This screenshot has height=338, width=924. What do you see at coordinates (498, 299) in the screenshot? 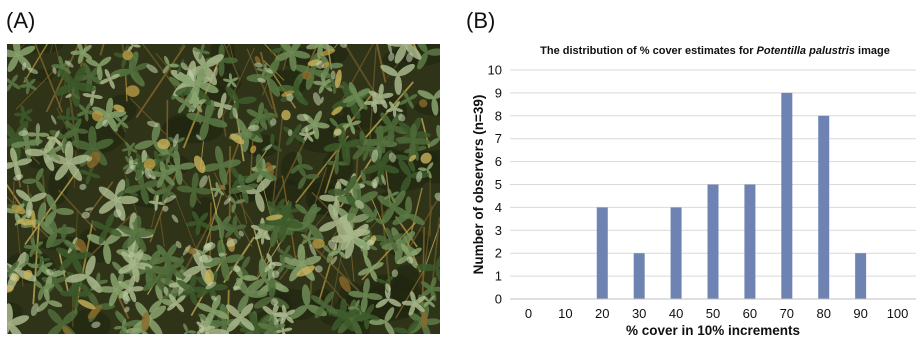
I see `y-tick-label: 0` at bounding box center [498, 299].